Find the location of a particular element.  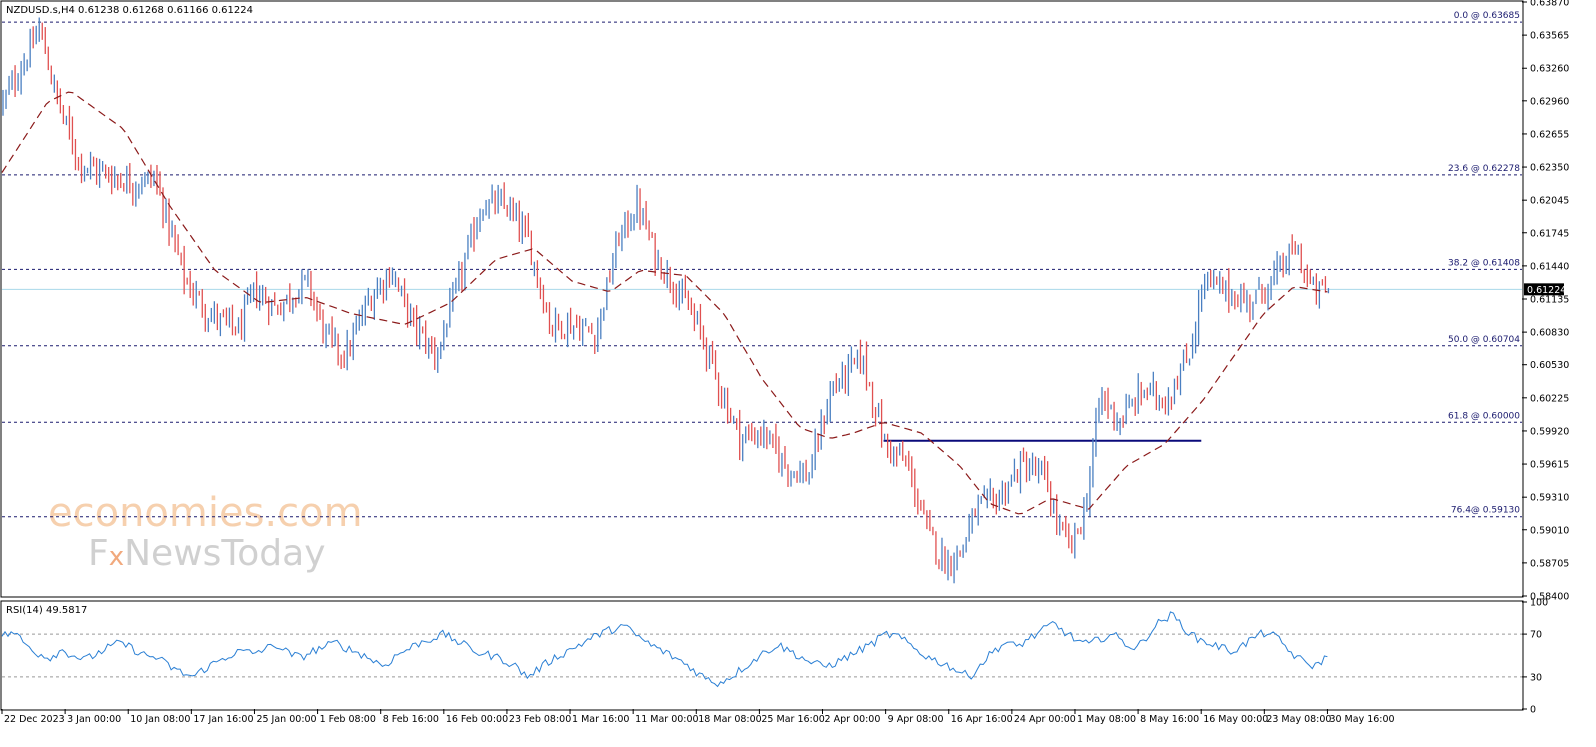

x-tick-label: 25 Mar 16:00 is located at coordinates (792, 719).